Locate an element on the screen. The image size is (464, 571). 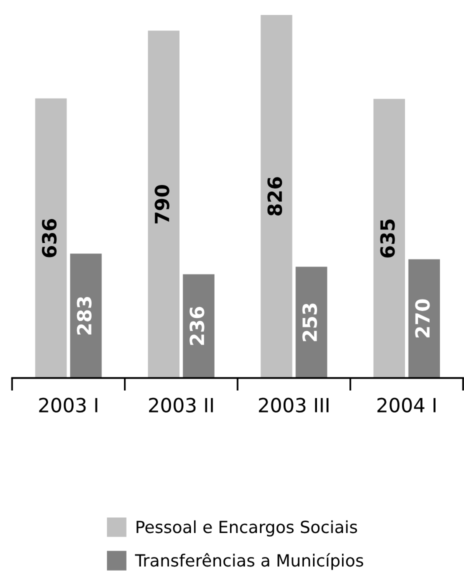
x-tick-label: 2003 II is located at coordinates (181, 405).